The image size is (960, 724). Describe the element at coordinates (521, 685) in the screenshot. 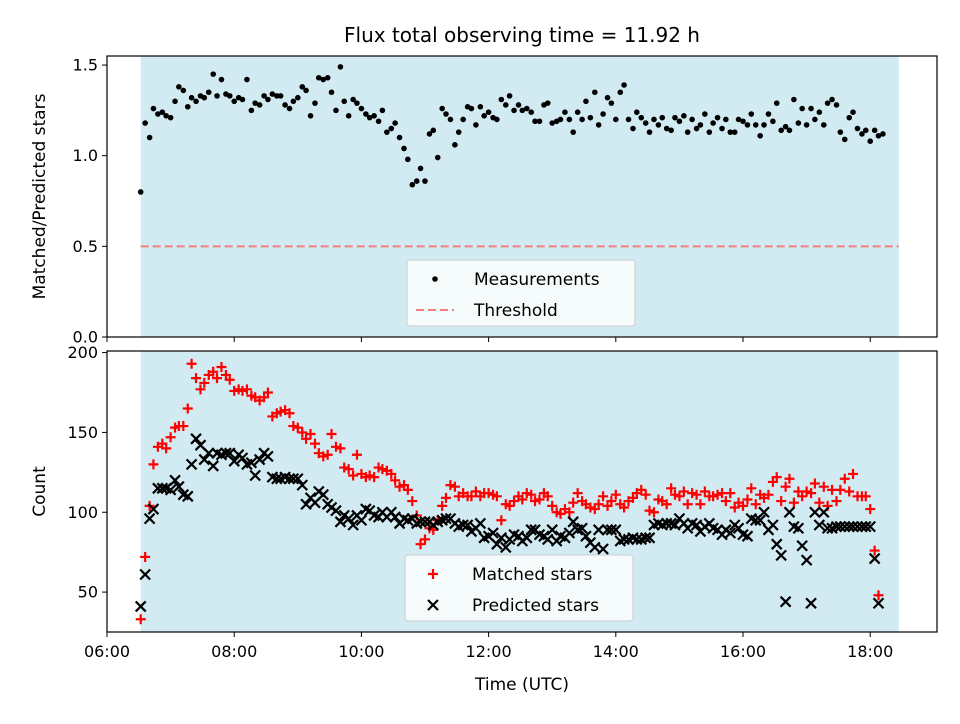

I see `x-axis-label: Time (UTC)` at that location.